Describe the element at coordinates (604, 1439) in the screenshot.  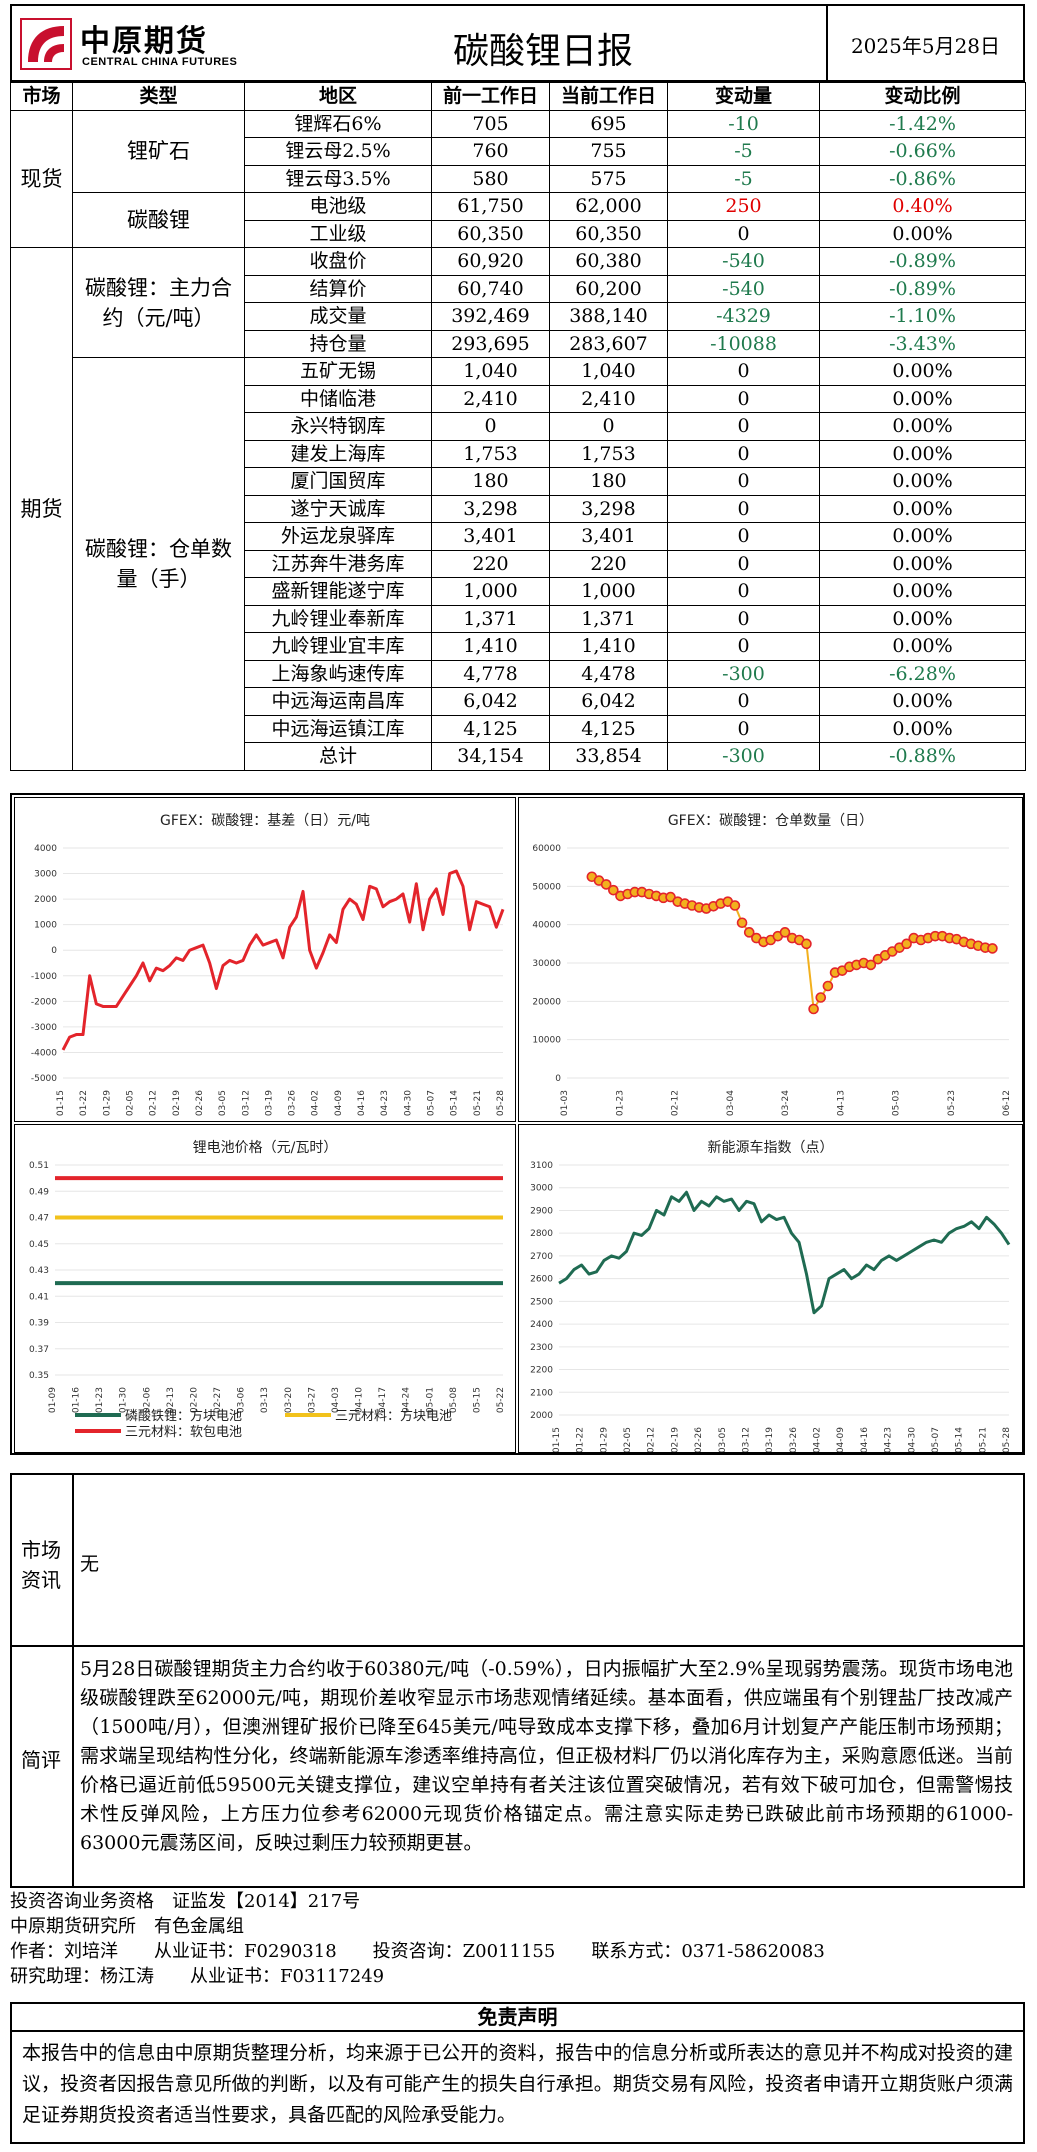
I see `x-tick-label: 01-29` at that location.